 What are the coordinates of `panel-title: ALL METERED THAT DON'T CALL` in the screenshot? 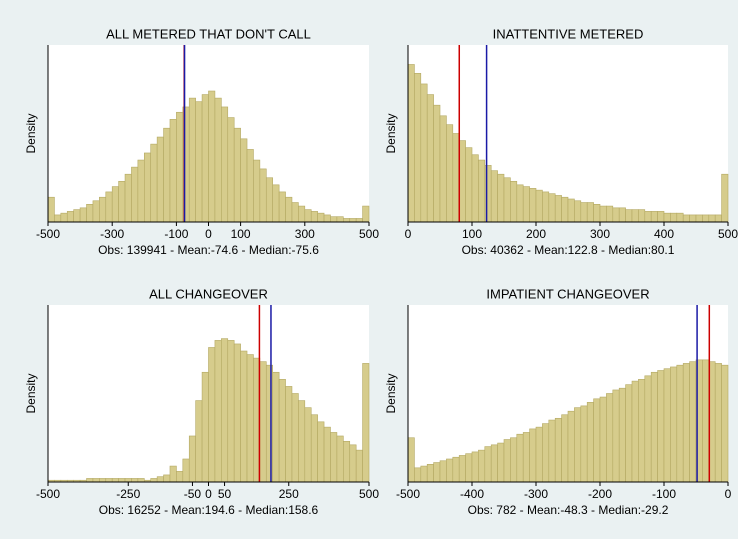 It's located at (208, 33).